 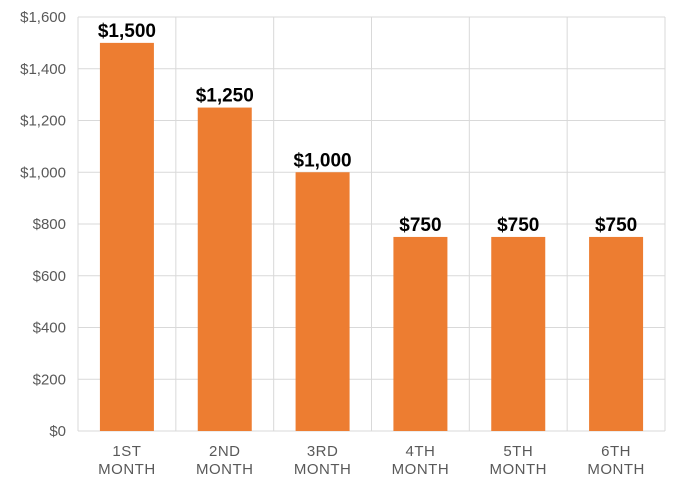 I want to click on x-tick-label: 4TH MONTH, so click(x=421, y=460).